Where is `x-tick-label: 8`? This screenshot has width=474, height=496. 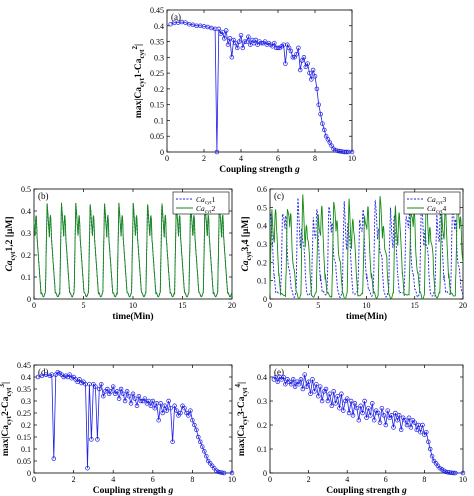 x-tick-label: 8 is located at coordinates (192, 479).